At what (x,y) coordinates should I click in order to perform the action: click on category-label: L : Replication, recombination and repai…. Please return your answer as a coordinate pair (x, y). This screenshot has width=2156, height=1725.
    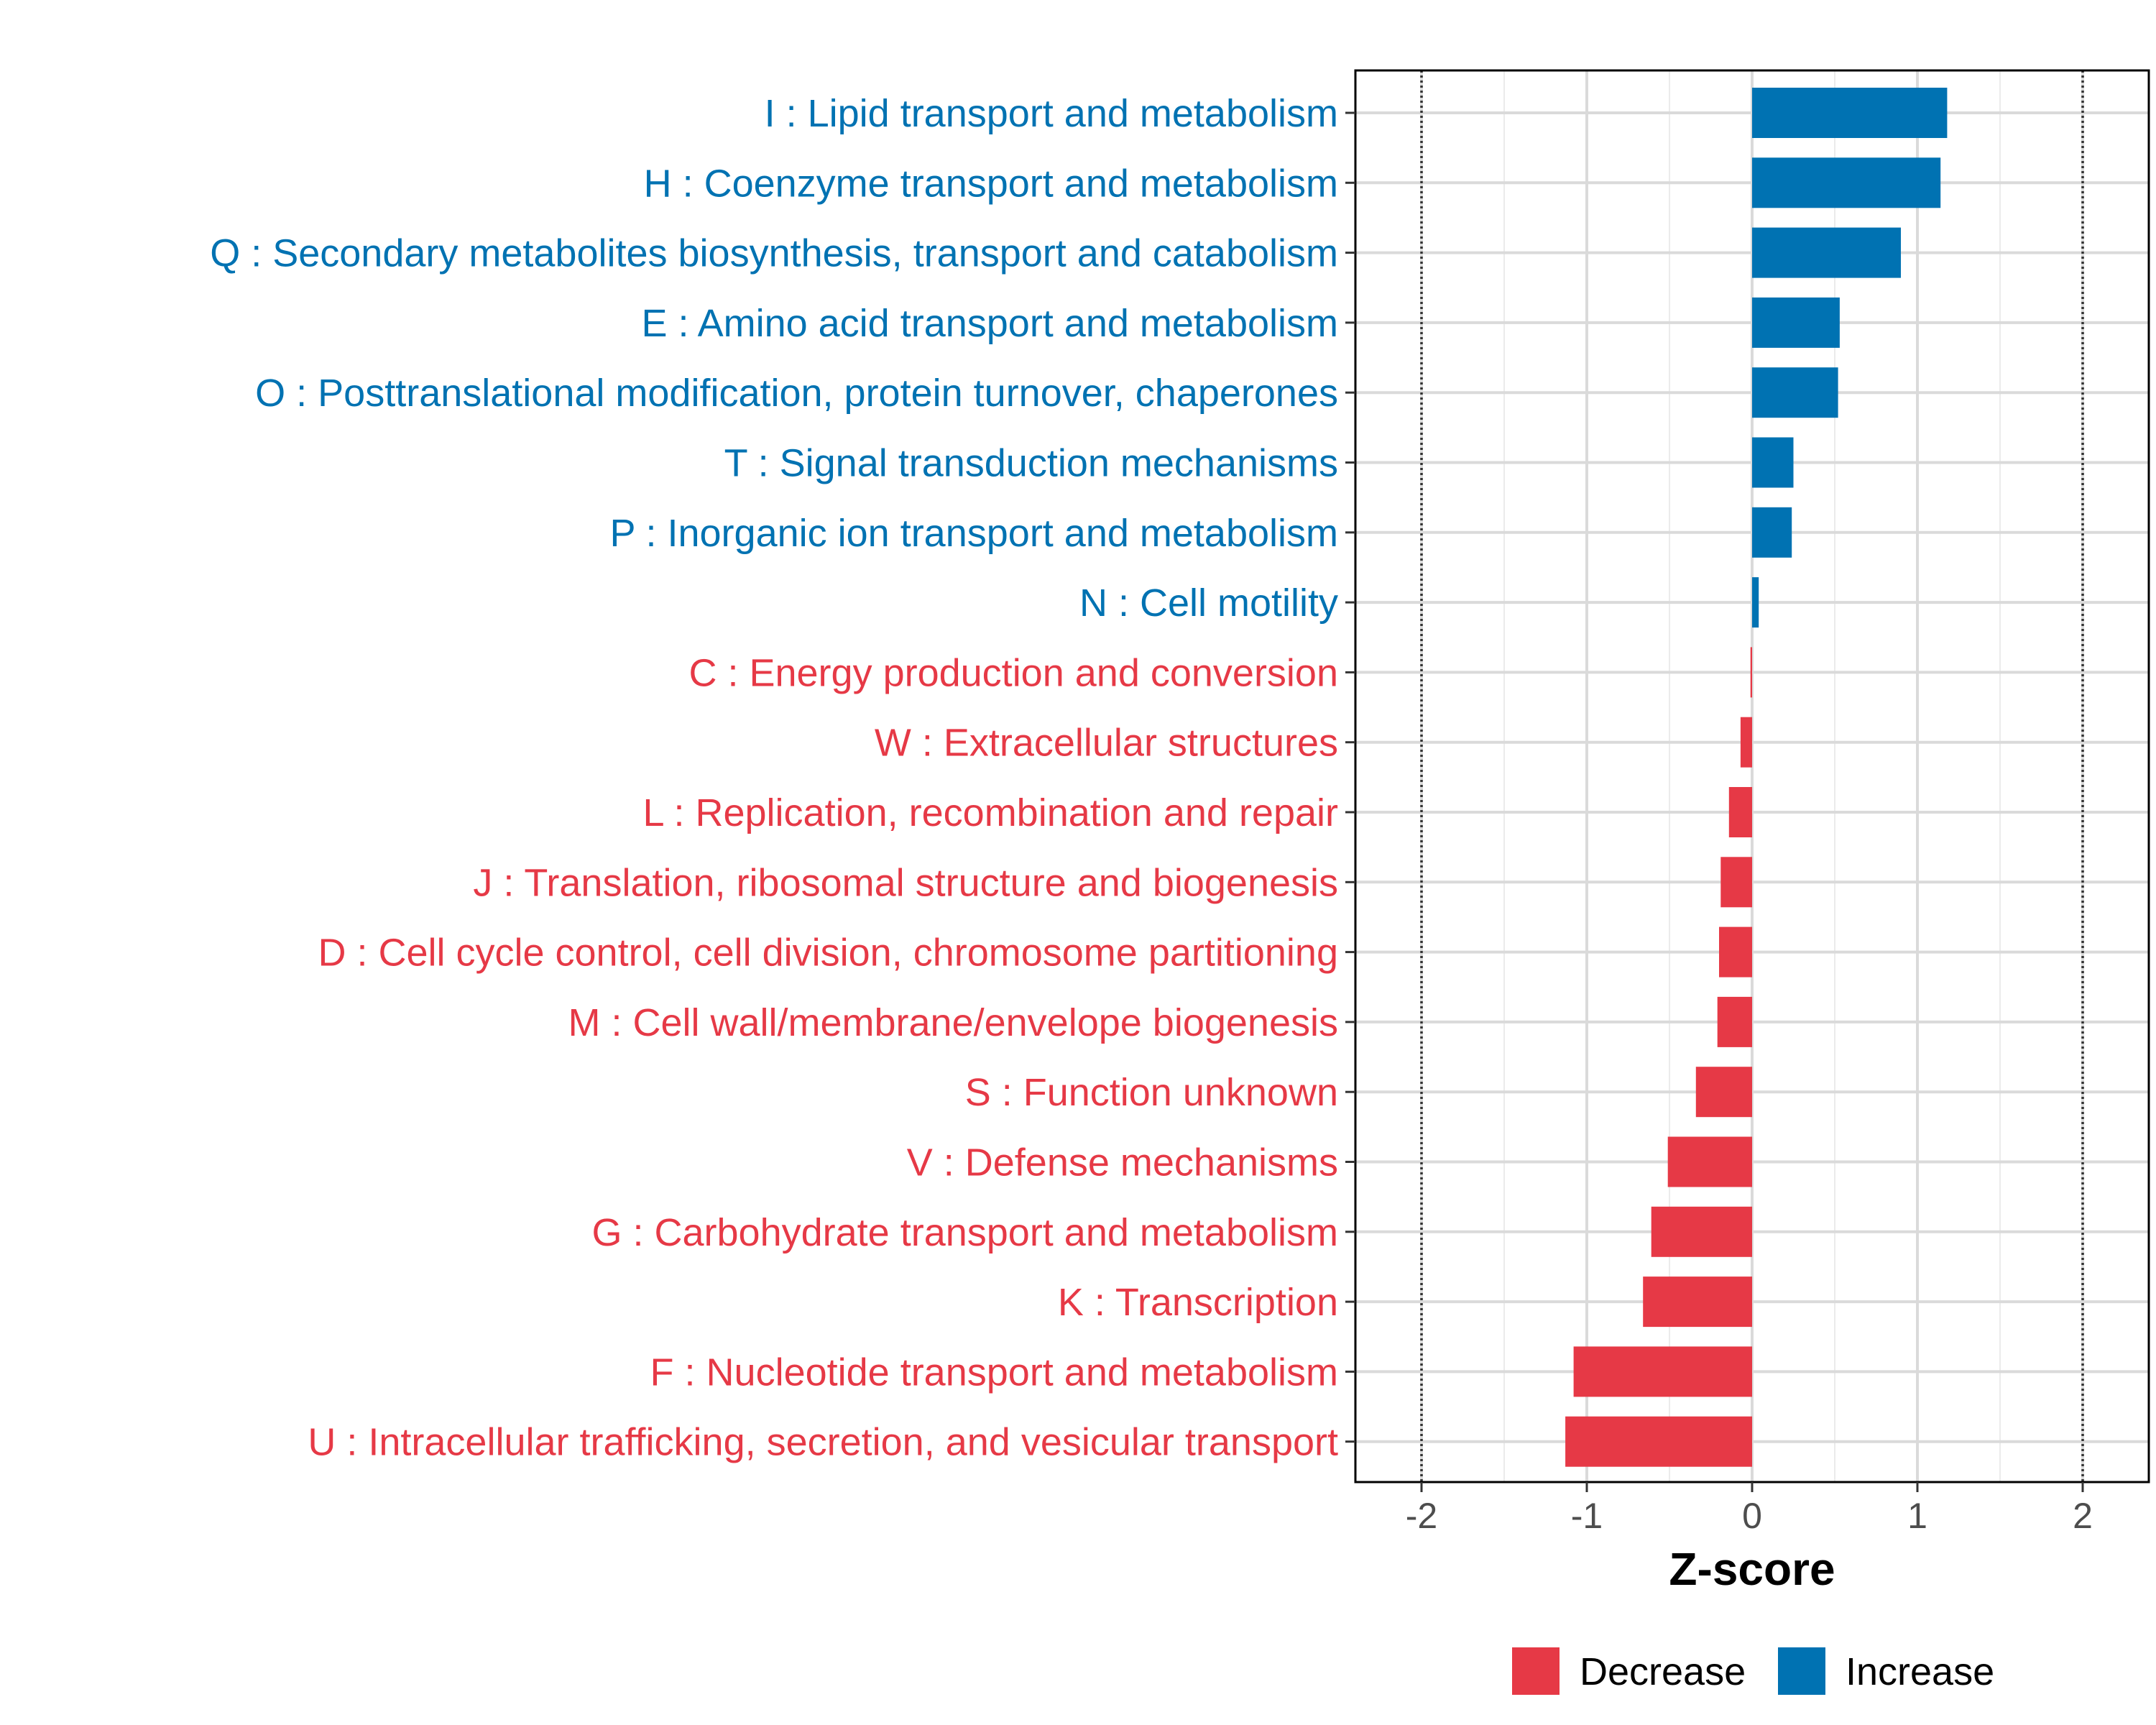
    Looking at the image, I should click on (990, 812).